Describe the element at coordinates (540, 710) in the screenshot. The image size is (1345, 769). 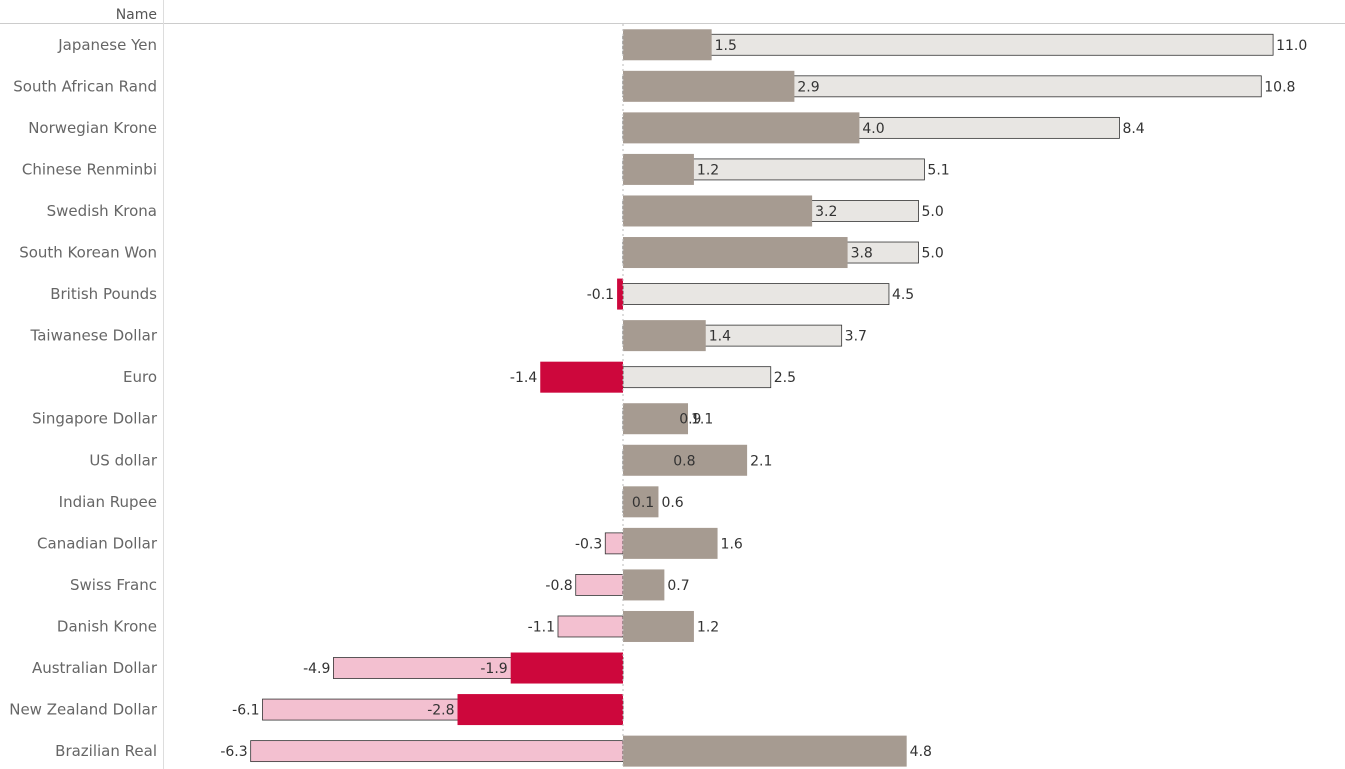
I see `wide-bar-new-zealand-dollar` at that location.